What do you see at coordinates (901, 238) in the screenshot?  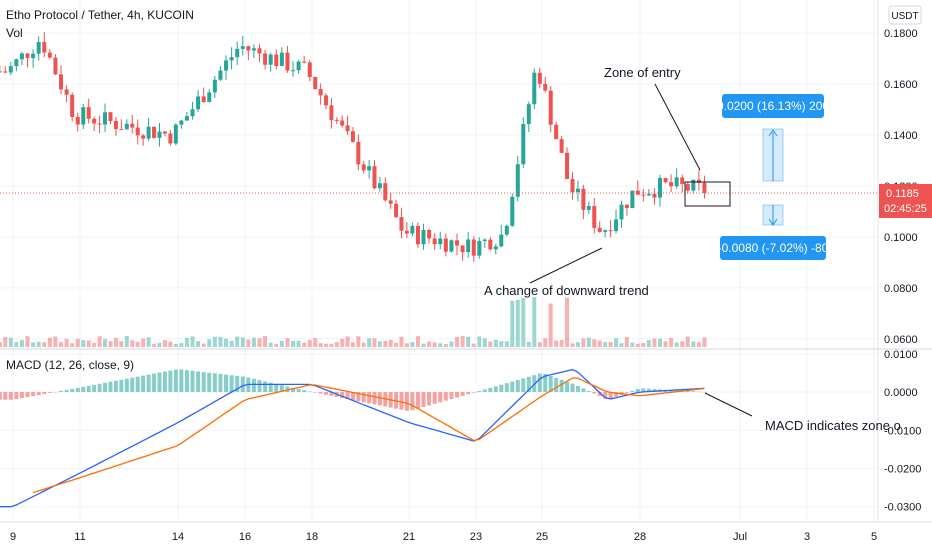 I see `price-tick-label: 0.1000` at bounding box center [901, 238].